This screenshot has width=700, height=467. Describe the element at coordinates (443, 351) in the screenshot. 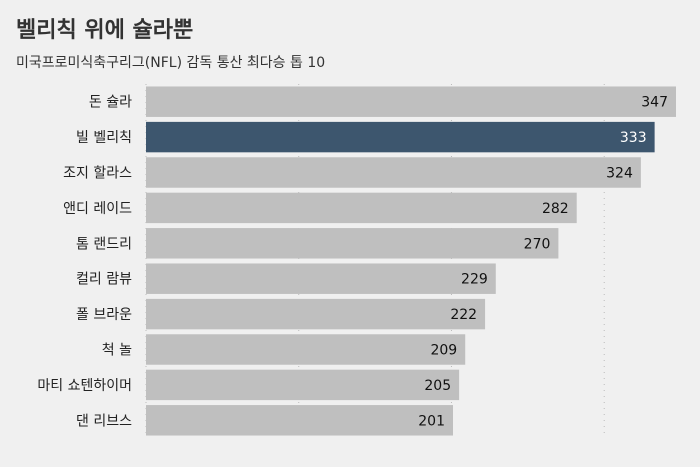

I see `value-label-7: 209` at that location.